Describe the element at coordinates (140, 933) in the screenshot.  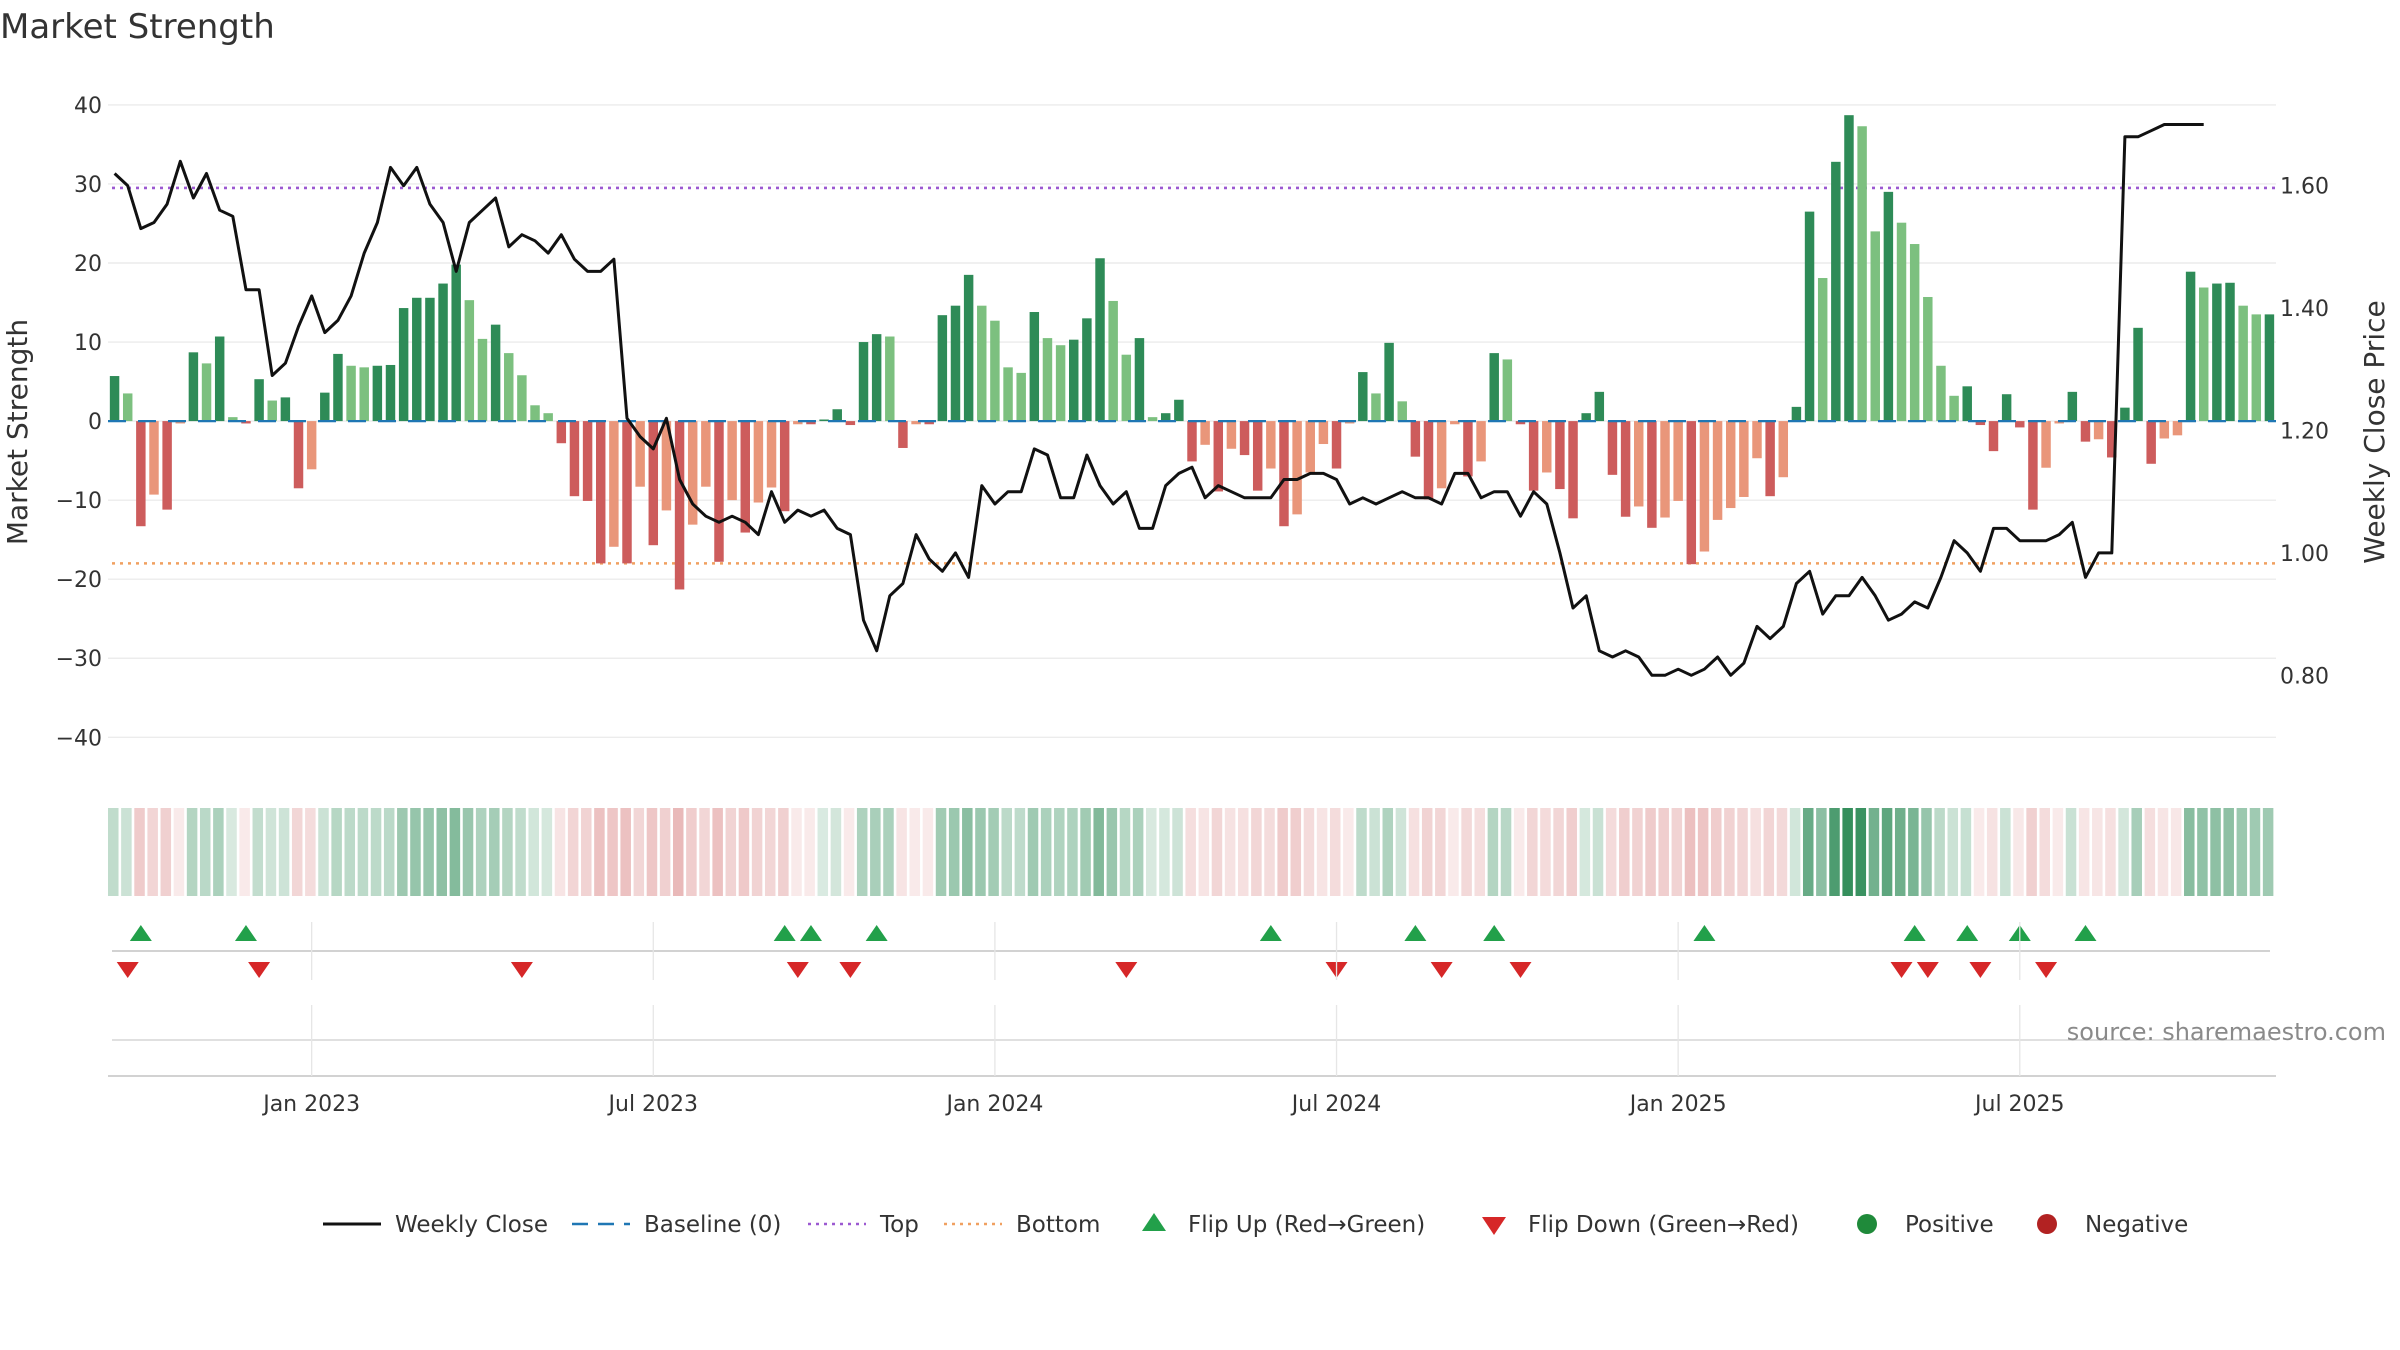
I see `flip-up-marker` at that location.